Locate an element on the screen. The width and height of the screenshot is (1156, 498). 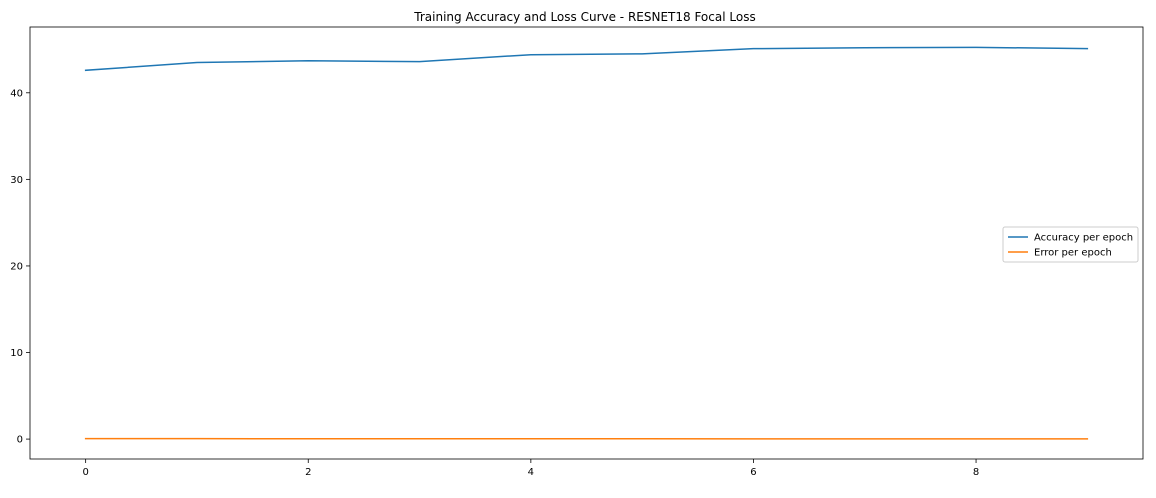
x-tick-label: 8 is located at coordinates (976, 472).